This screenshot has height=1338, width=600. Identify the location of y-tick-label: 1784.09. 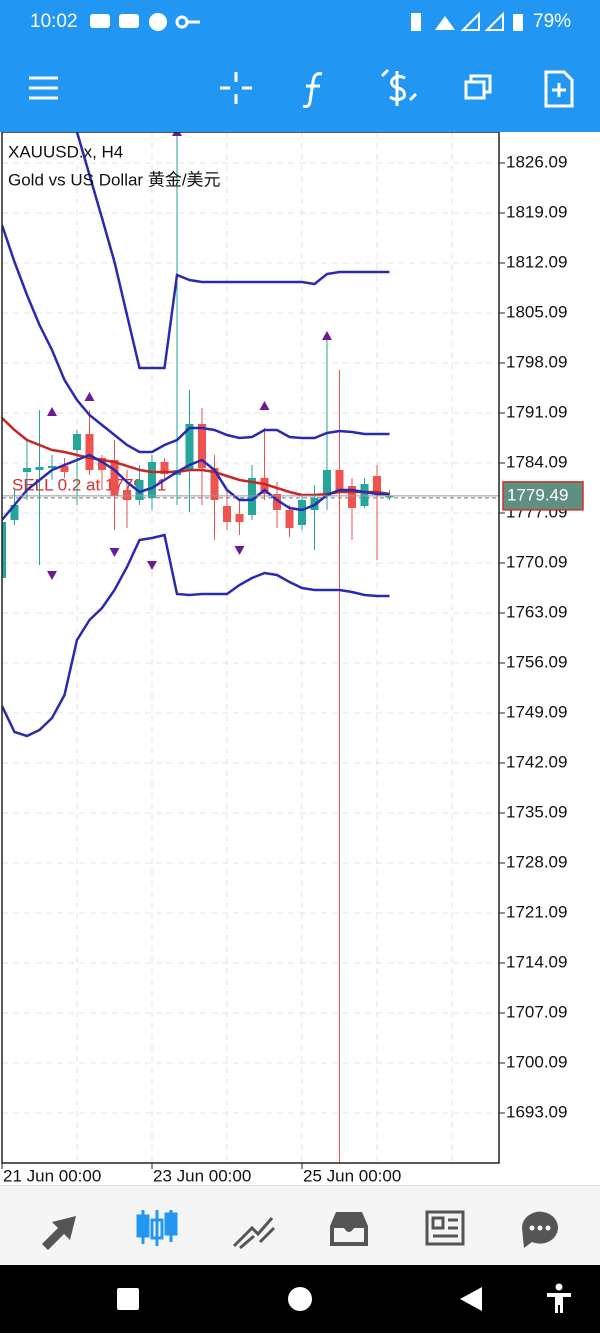
(536, 461).